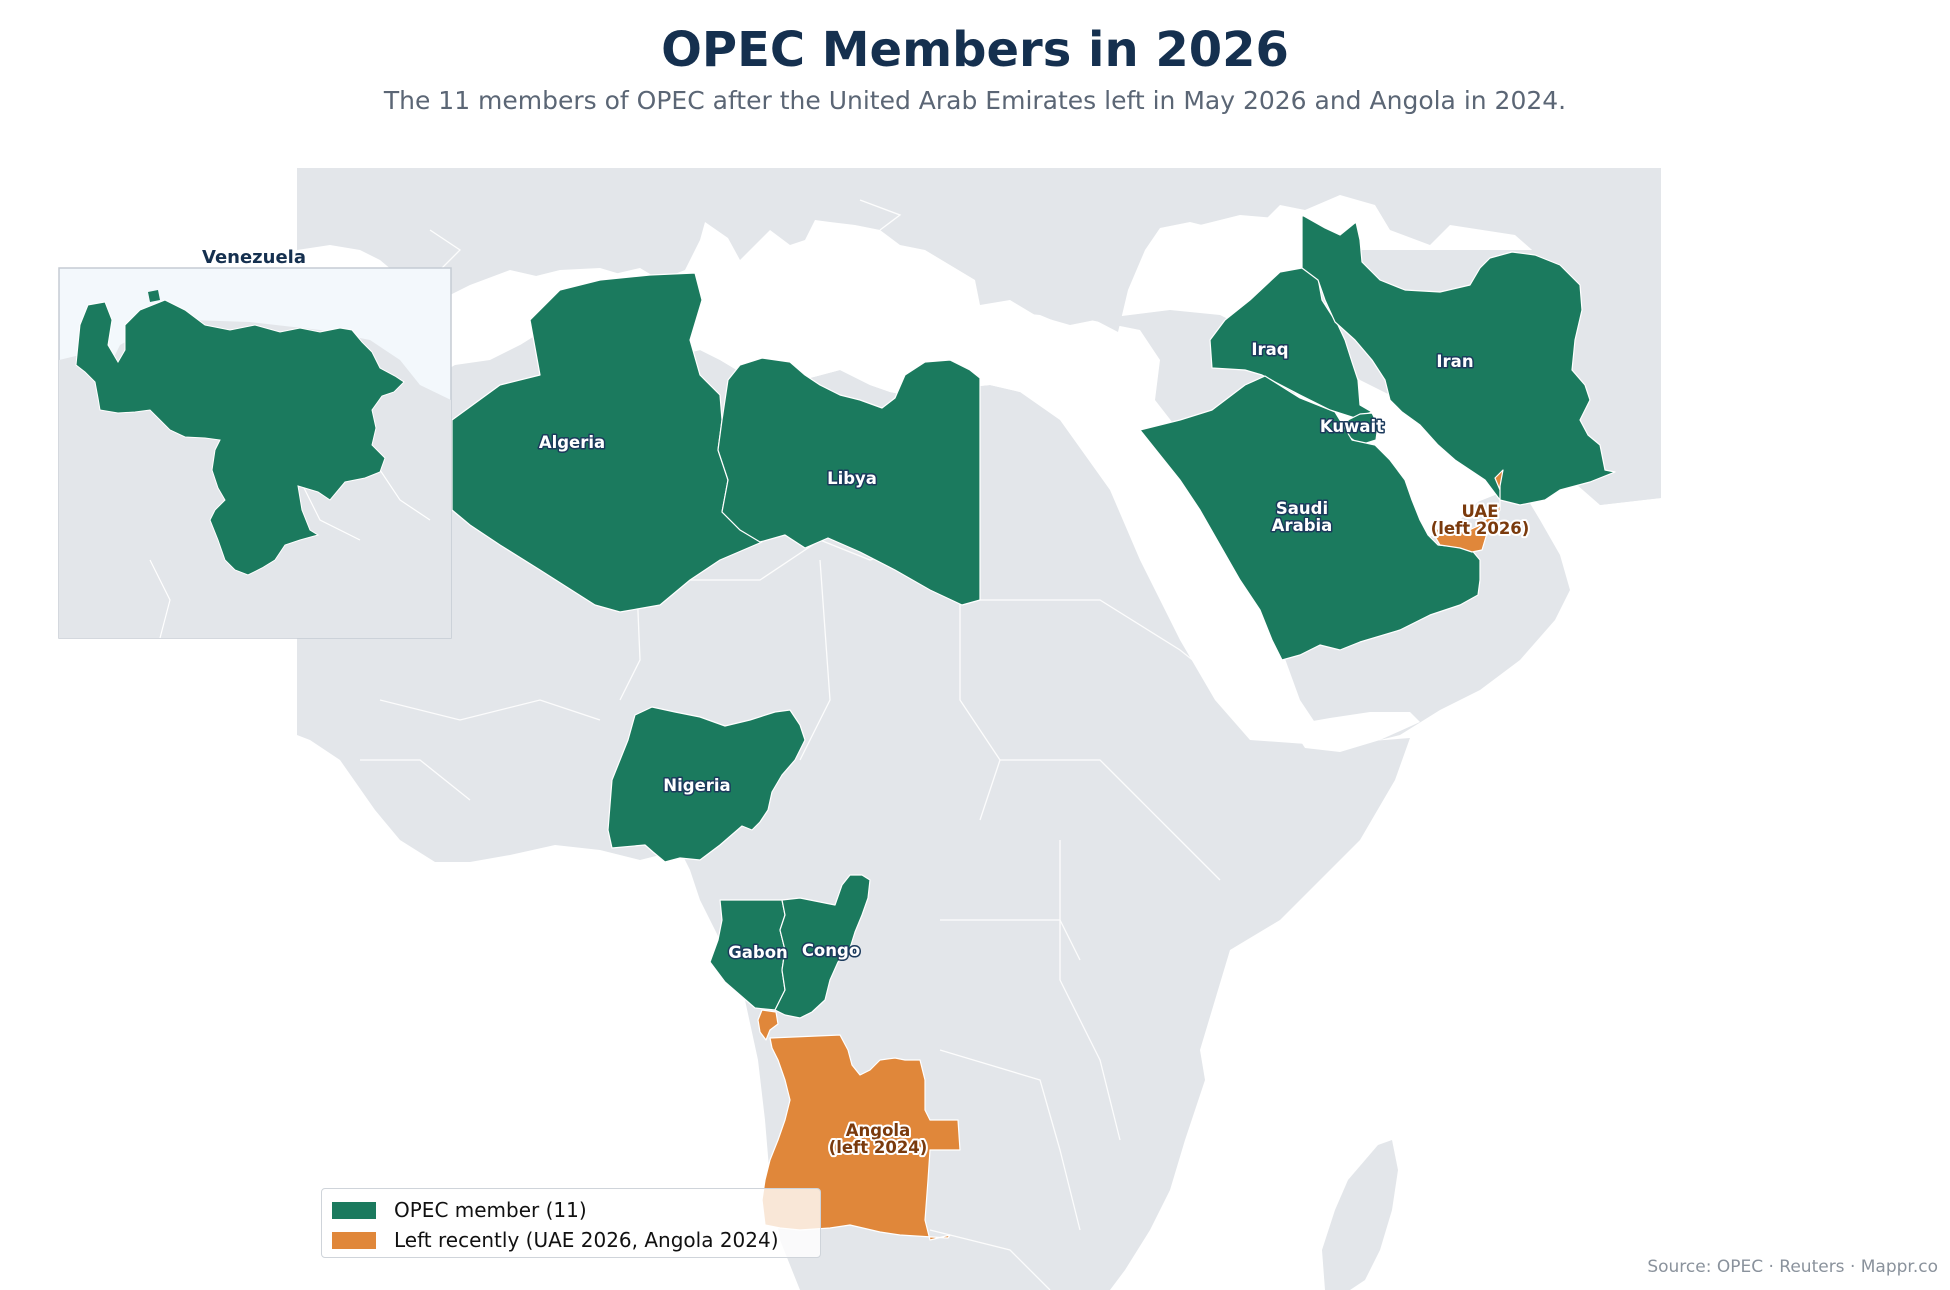 The image size is (1950, 1290). Describe the element at coordinates (1480, 528) in the screenshot. I see `label-uae-line2: (left 2026)` at that location.